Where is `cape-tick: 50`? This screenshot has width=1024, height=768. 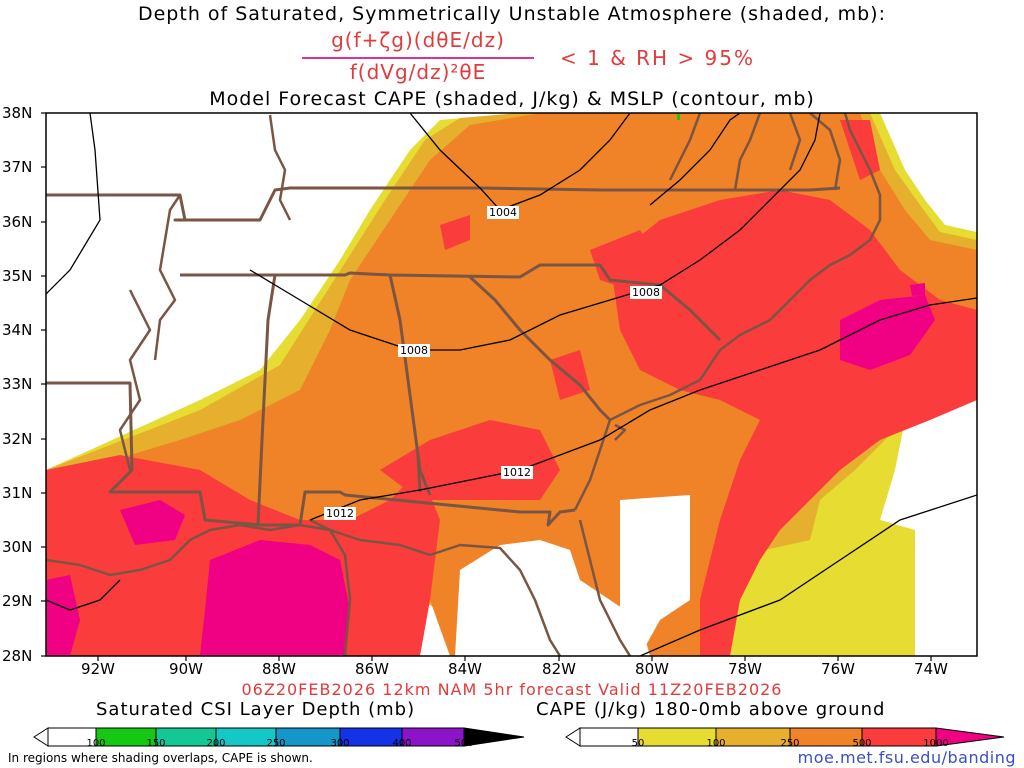 cape-tick: 50 is located at coordinates (638, 743).